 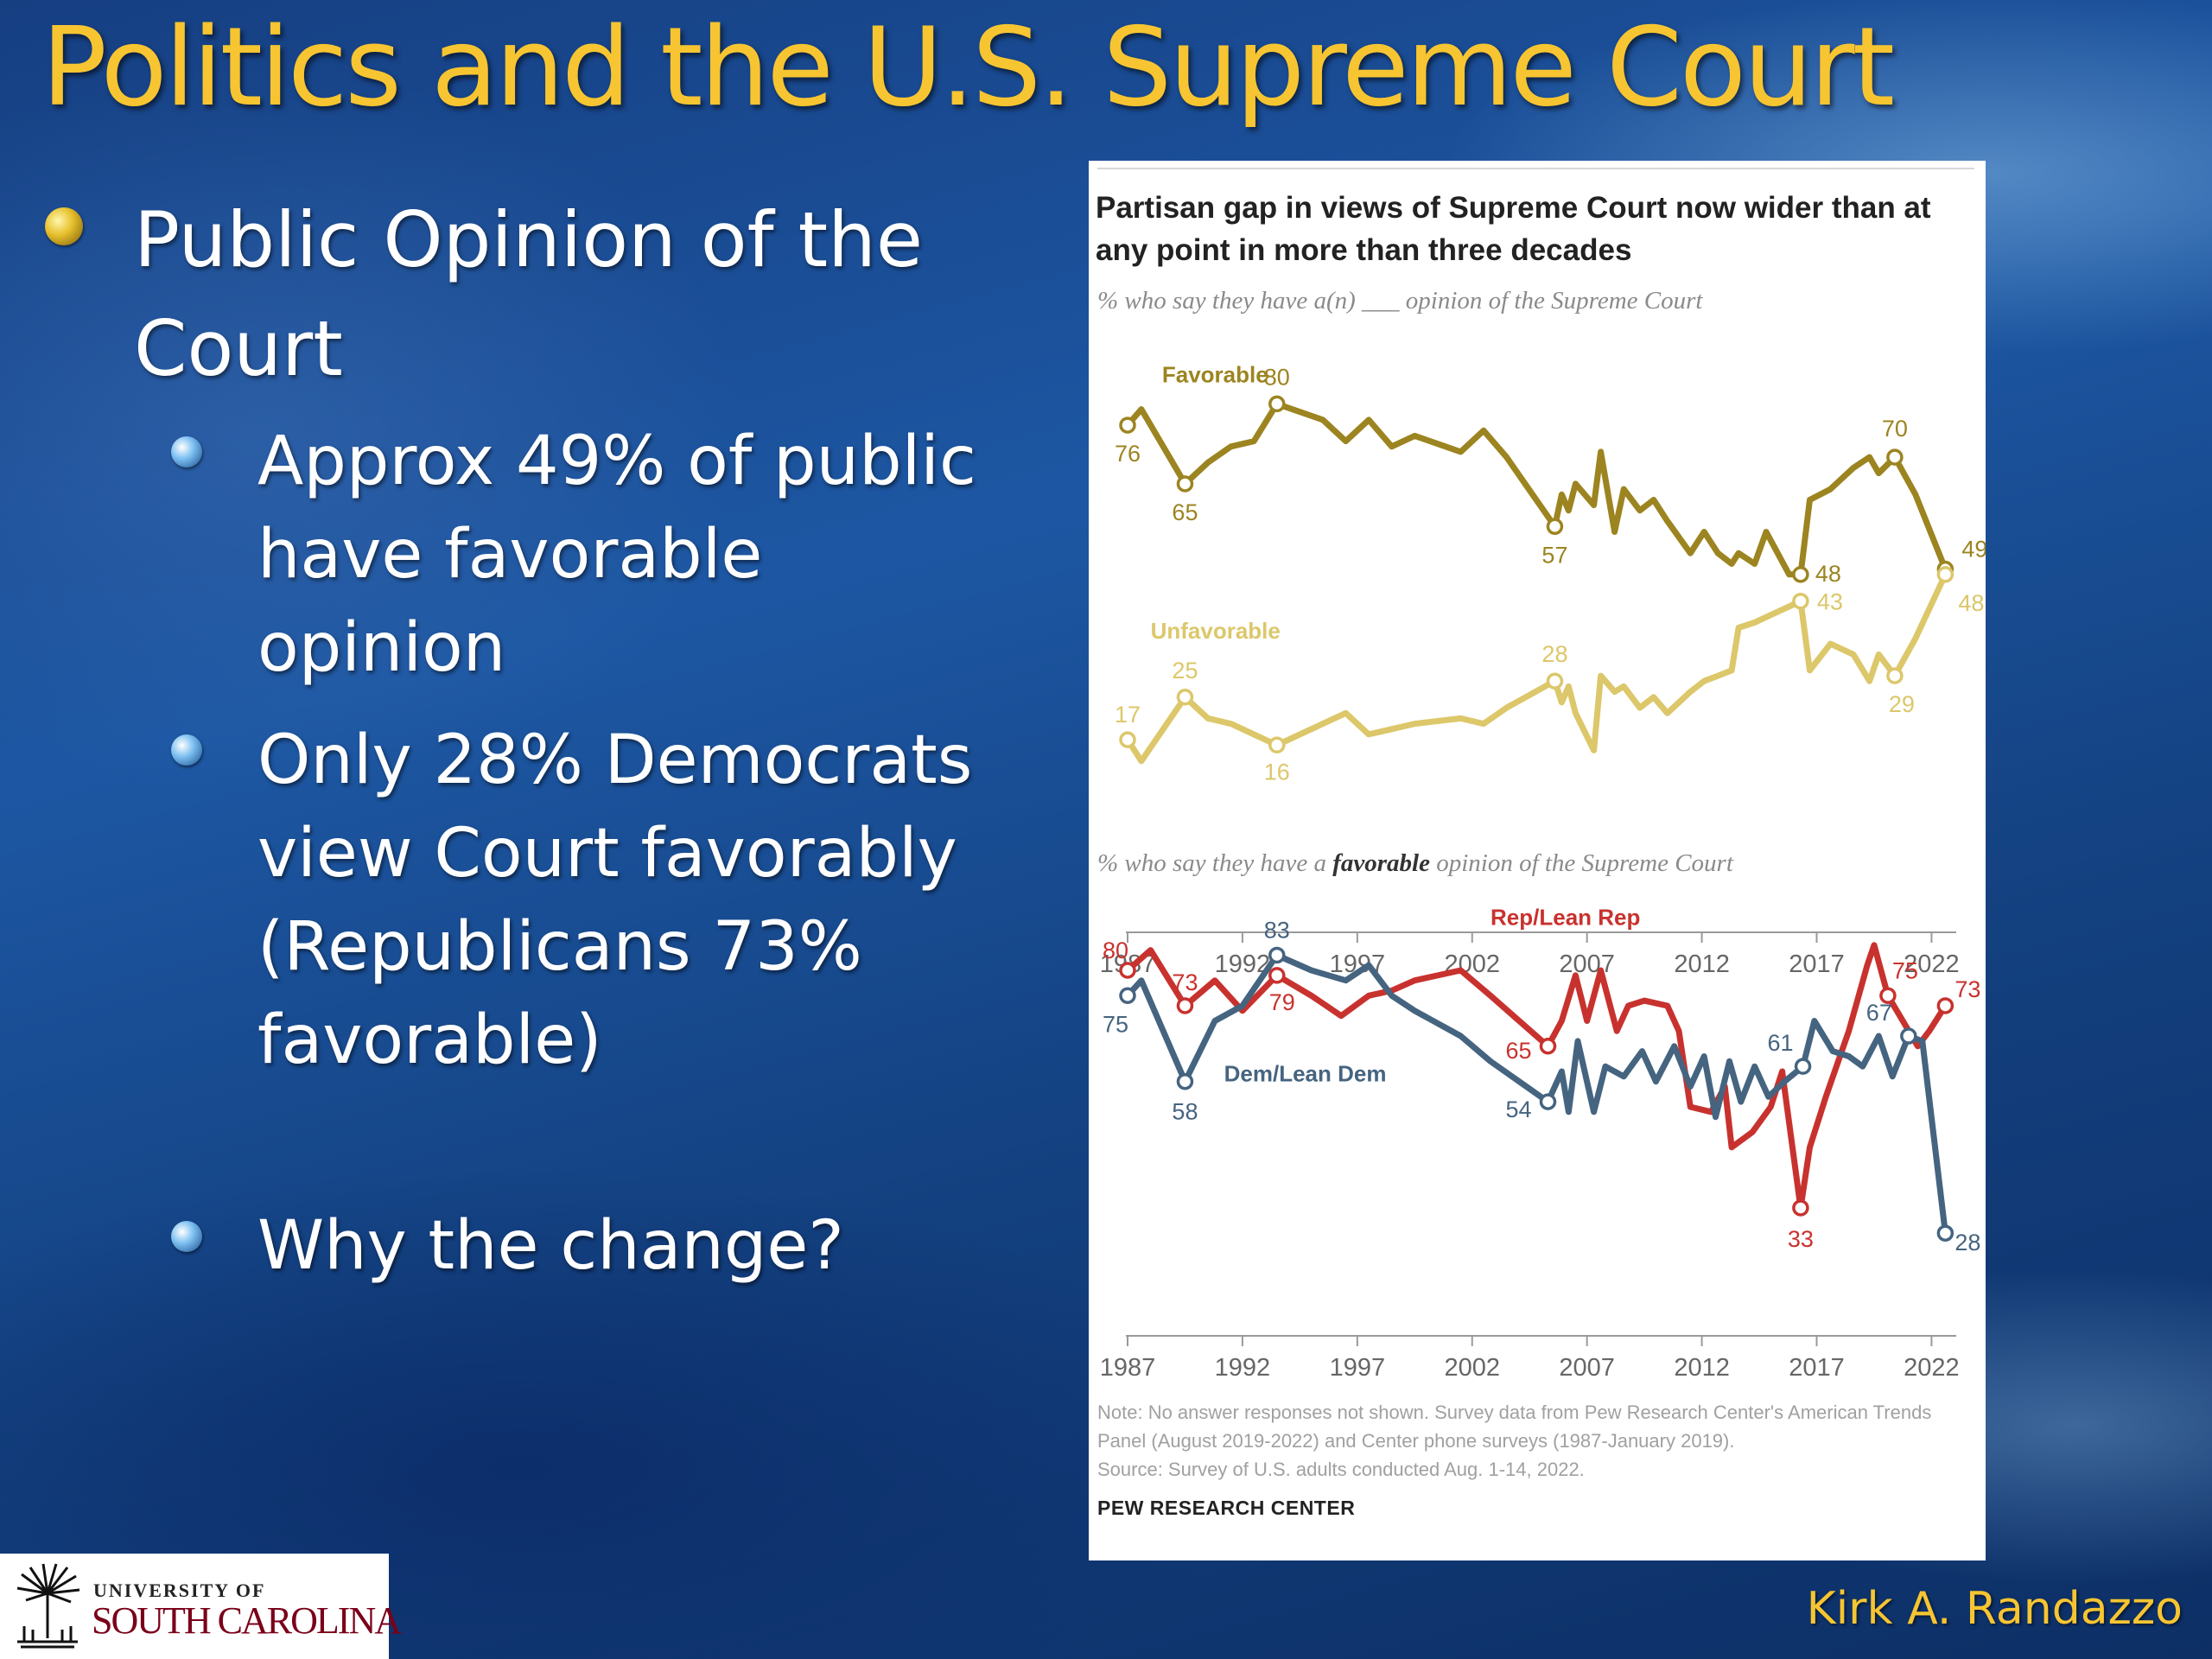 What do you see at coordinates (1973, 550) in the screenshot?
I see `data-label: 49` at bounding box center [1973, 550].